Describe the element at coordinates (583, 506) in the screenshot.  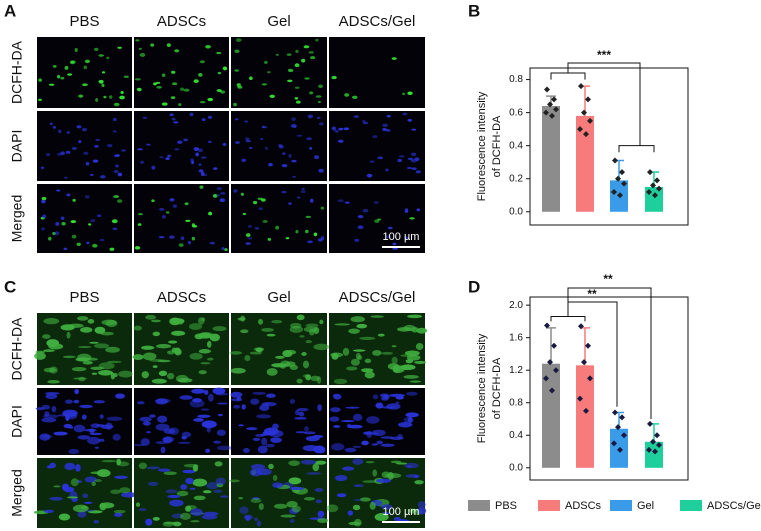
I see `legend-label: ADSCs` at that location.